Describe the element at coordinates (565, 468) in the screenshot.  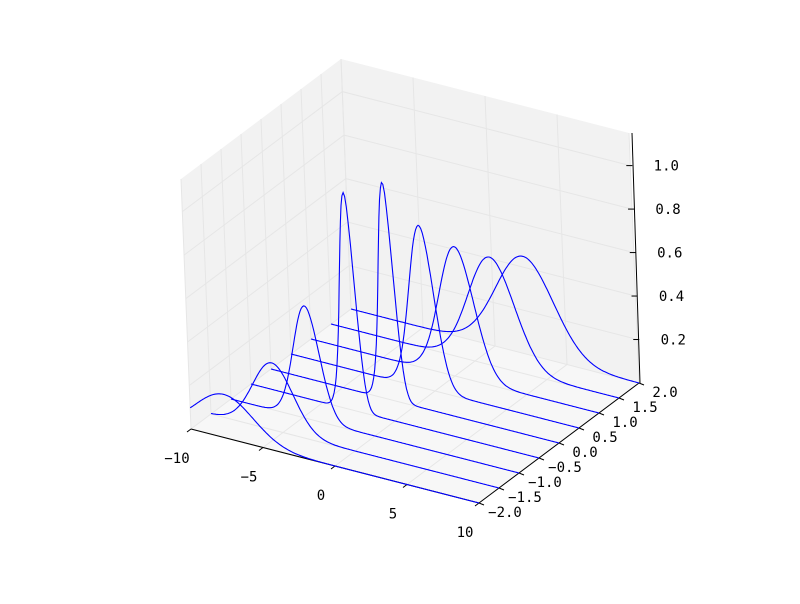
I see `y-tick-label: −0.5` at that location.